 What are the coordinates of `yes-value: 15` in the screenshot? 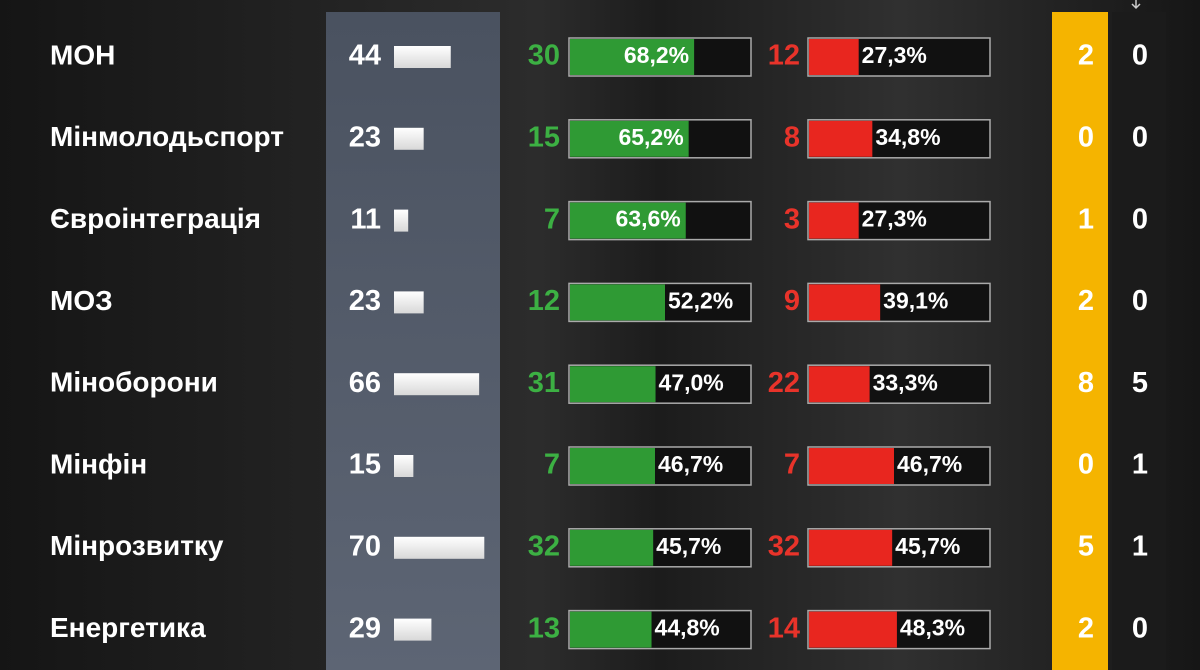 It's located at (544, 137).